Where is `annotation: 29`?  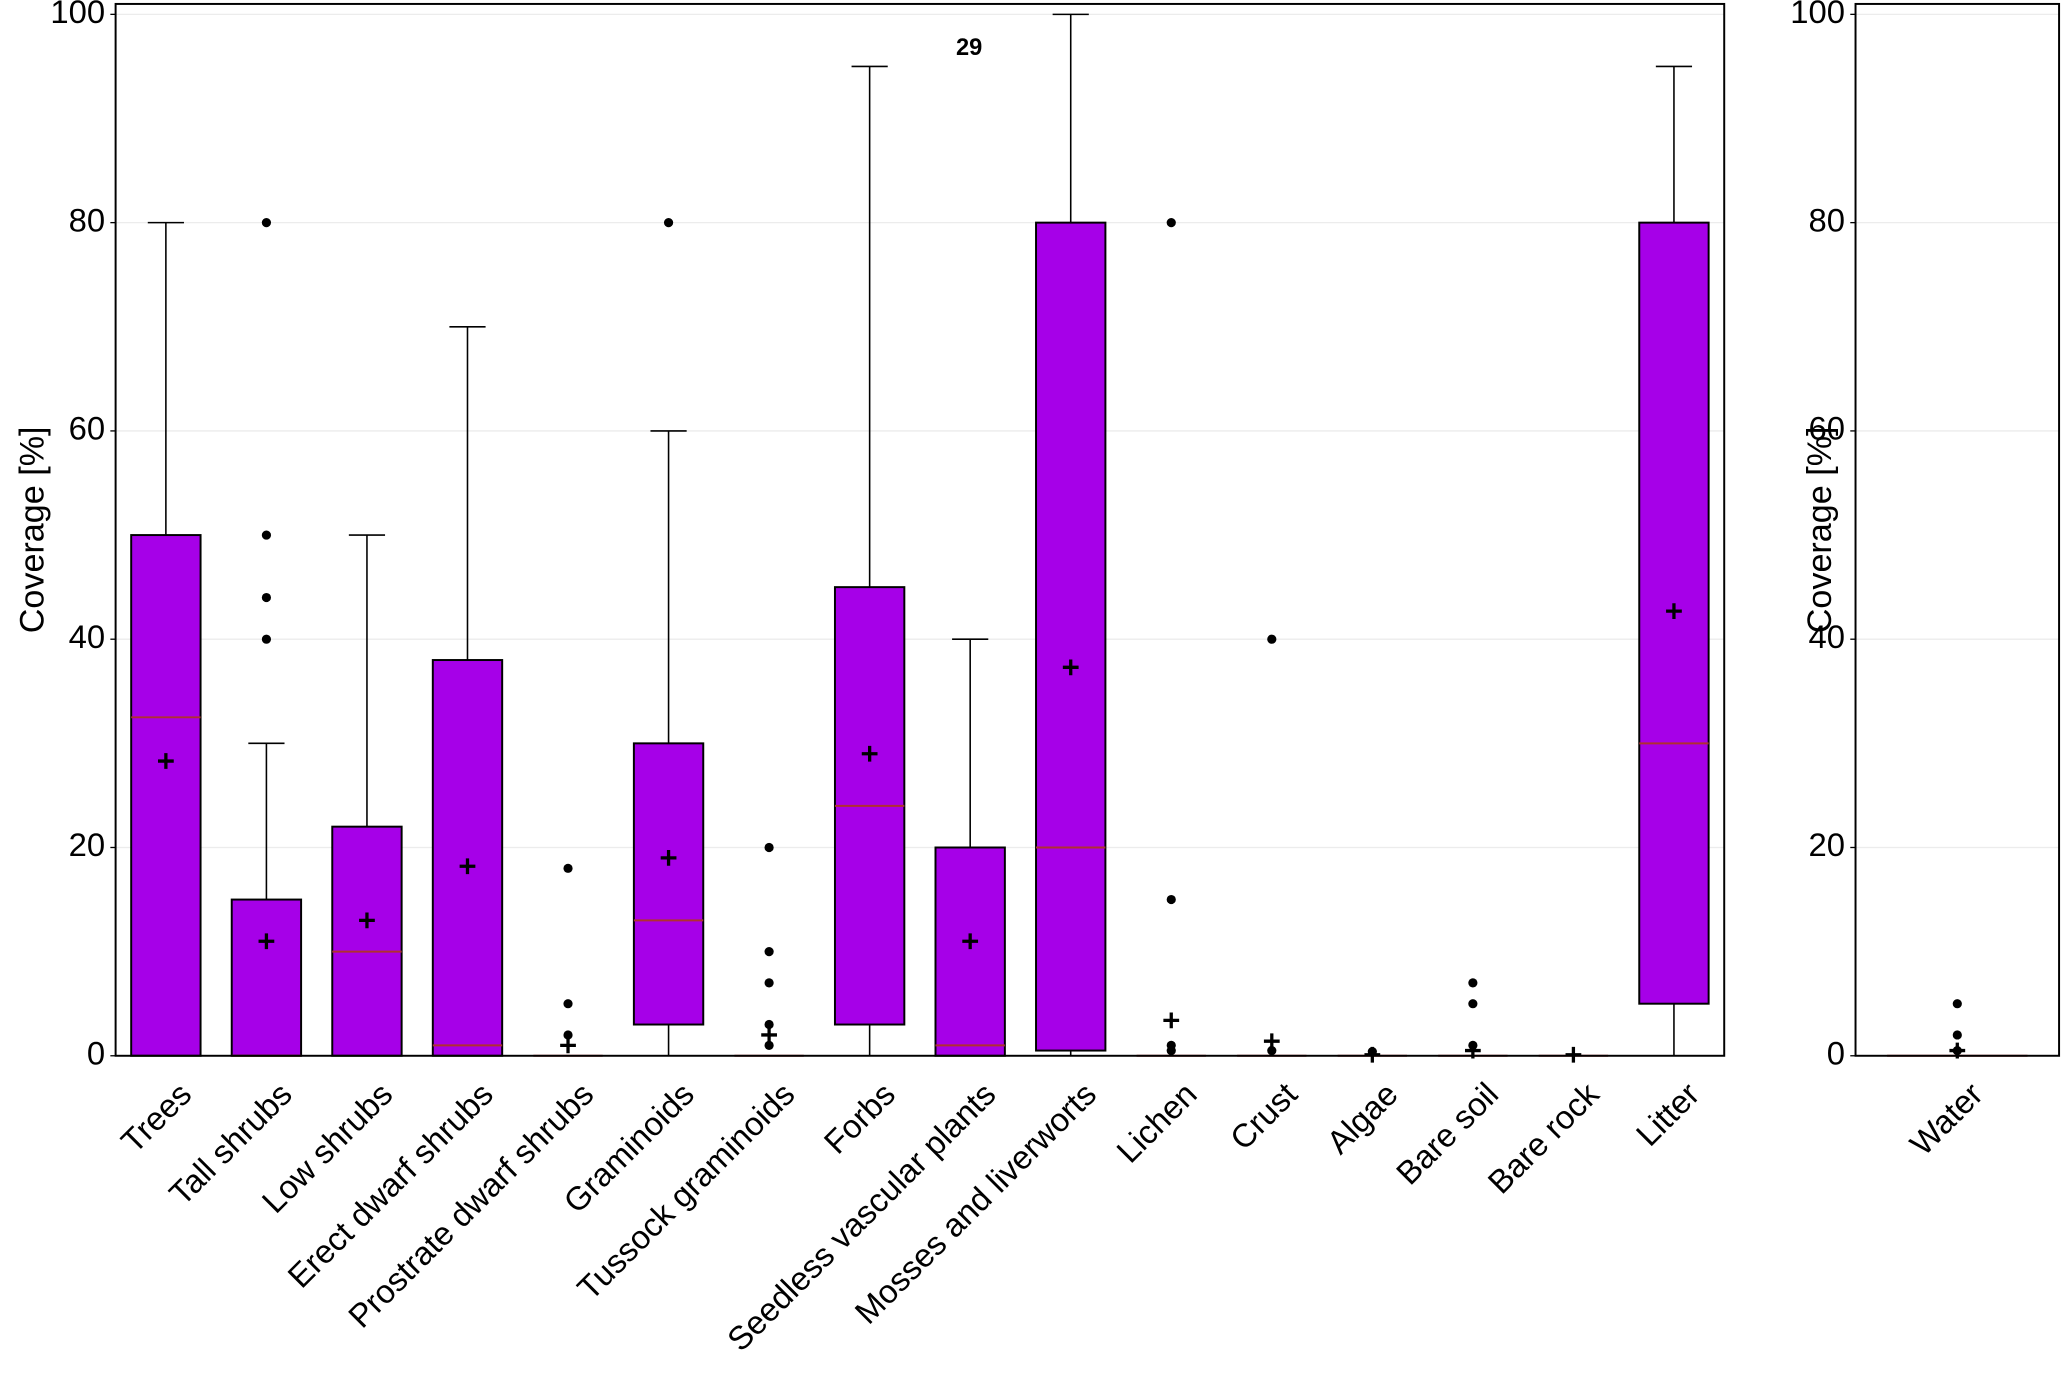
annotation: 29 is located at coordinates (969, 48).